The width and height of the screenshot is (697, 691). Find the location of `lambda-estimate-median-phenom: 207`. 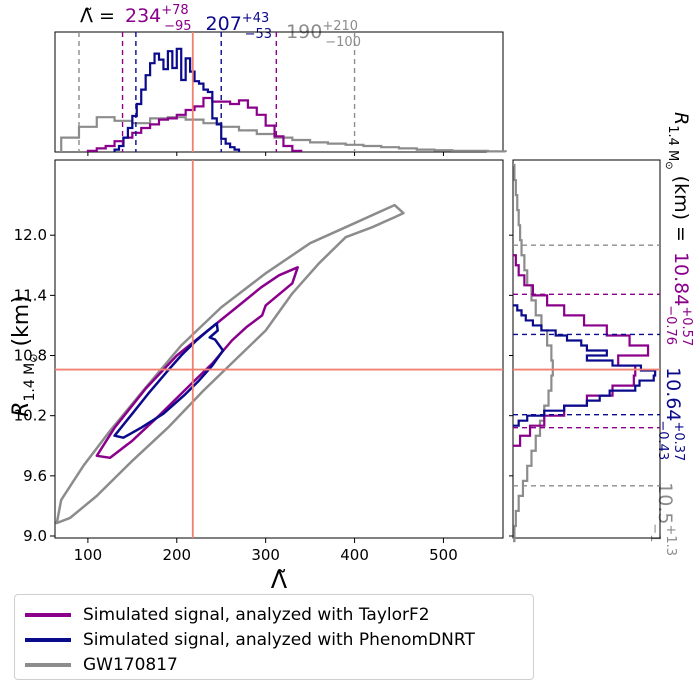

lambda-estimate-median-phenom: 207 is located at coordinates (224, 24).